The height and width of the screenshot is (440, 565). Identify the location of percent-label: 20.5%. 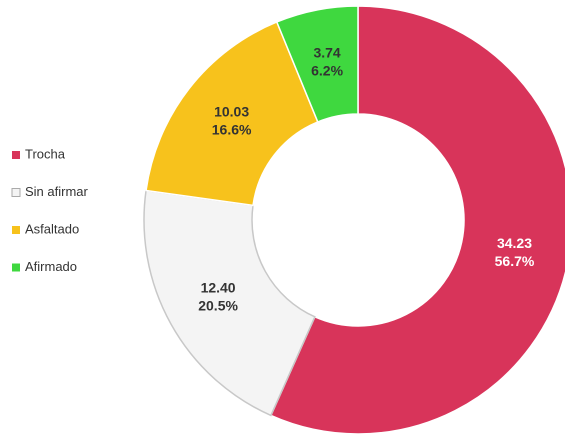
(218, 305).